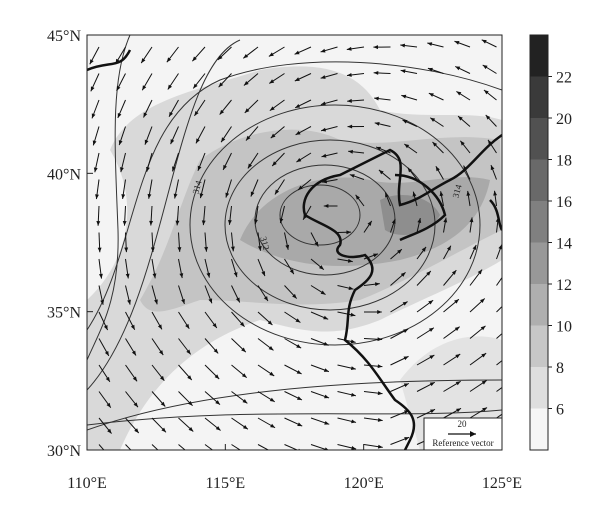 The height and width of the screenshot is (515, 600). What do you see at coordinates (564, 202) in the screenshot?
I see `colorbar-tick-label: 16` at bounding box center [564, 202].